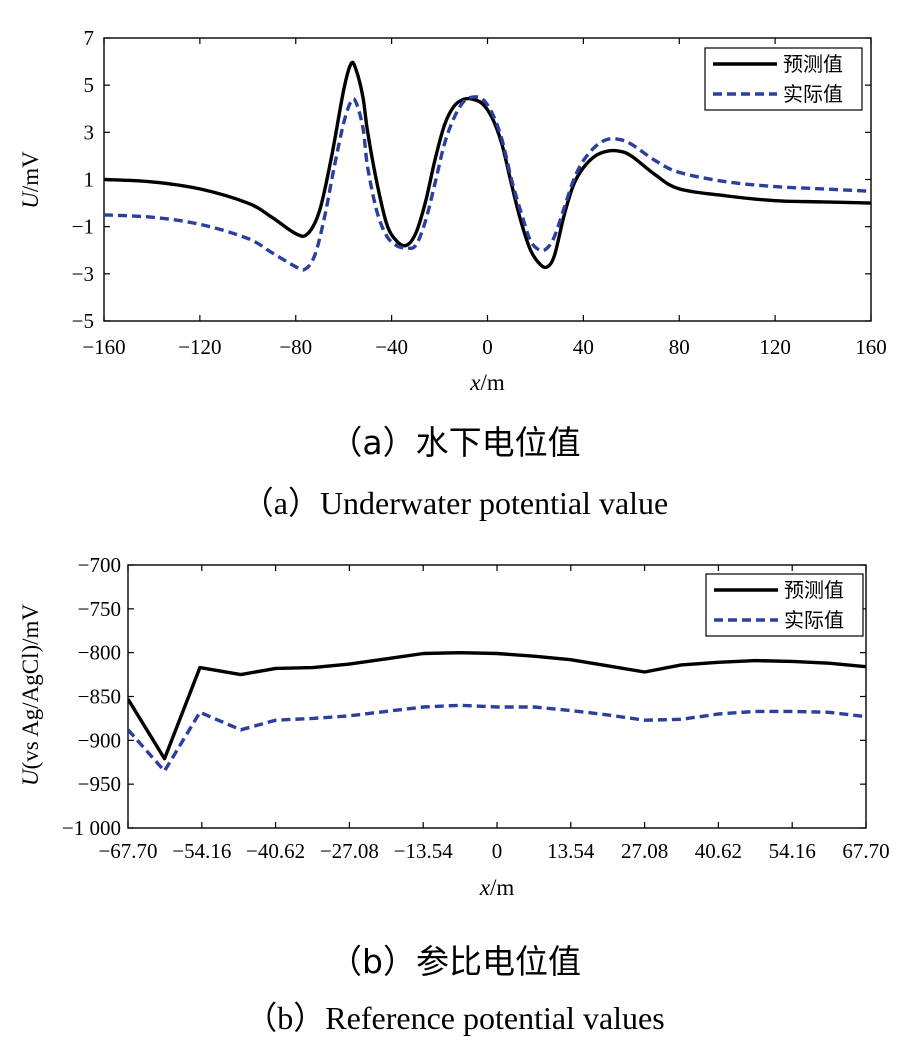  What do you see at coordinates (127, 851) in the screenshot?
I see `x-tick-label: −67.70` at bounding box center [127, 851].